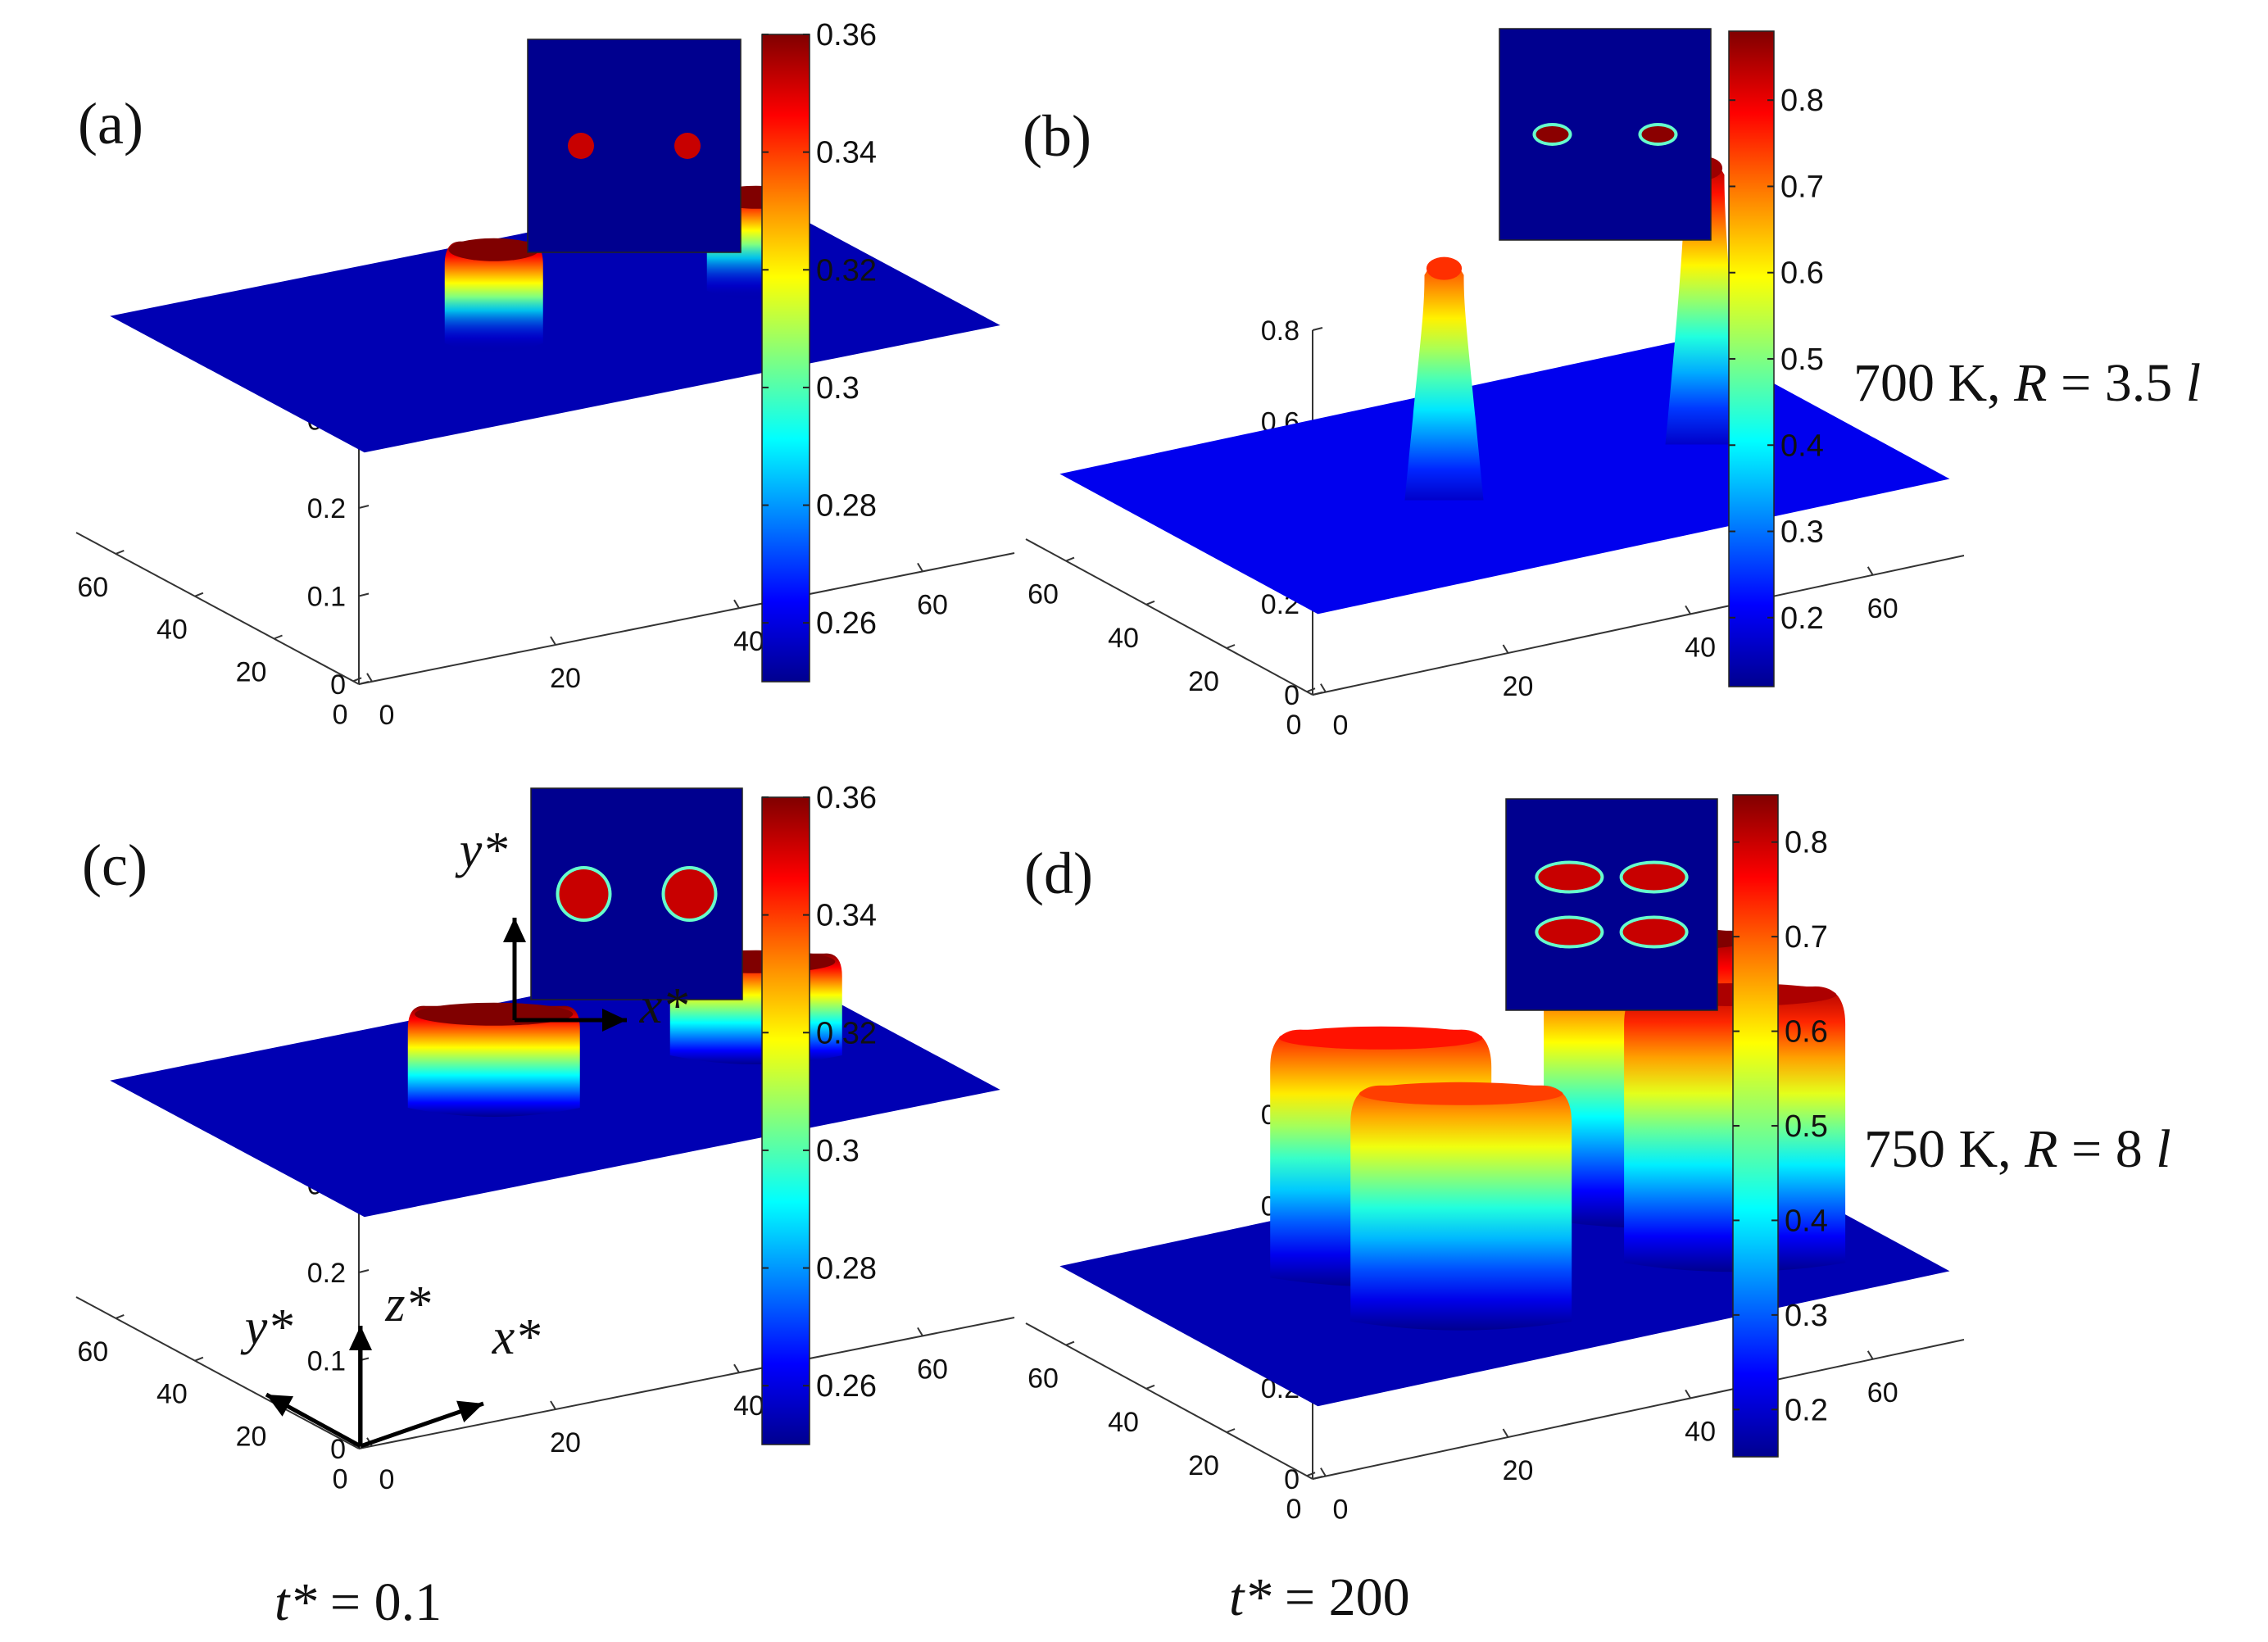  I want to click on colorbar-tick-label: 0.2, so click(1806, 1410).